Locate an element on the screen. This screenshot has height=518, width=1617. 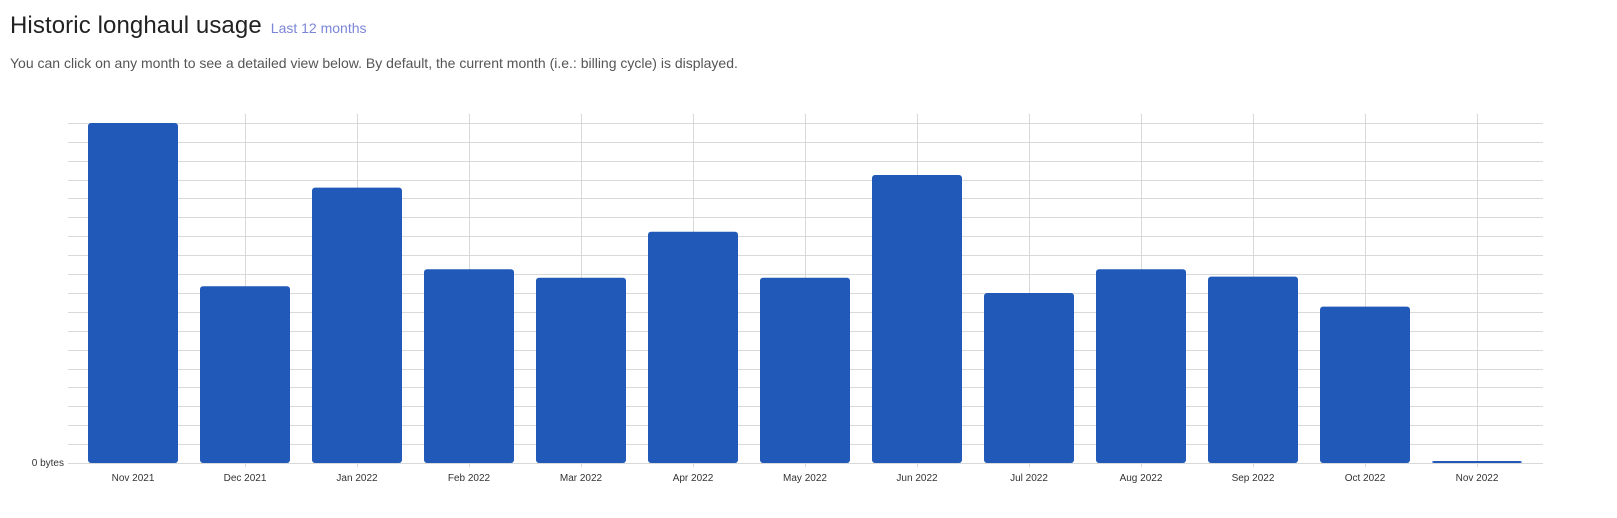
x-tick-label: Nov 2022 is located at coordinates (1477, 478).